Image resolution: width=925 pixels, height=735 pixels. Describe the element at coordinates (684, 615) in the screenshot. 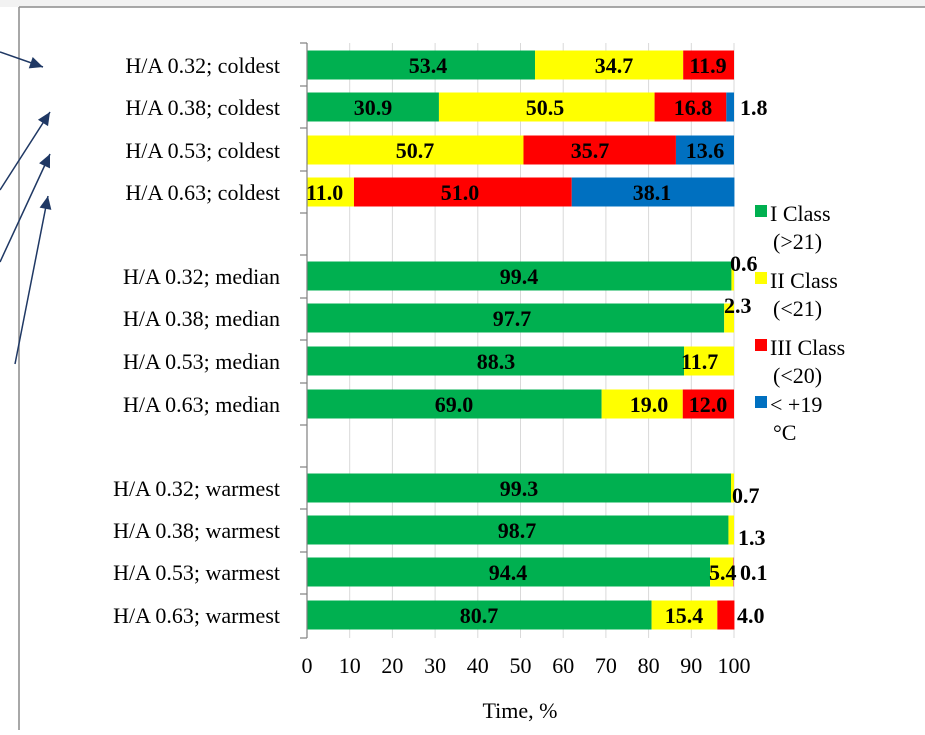

I see `data-label: 15.4` at that location.